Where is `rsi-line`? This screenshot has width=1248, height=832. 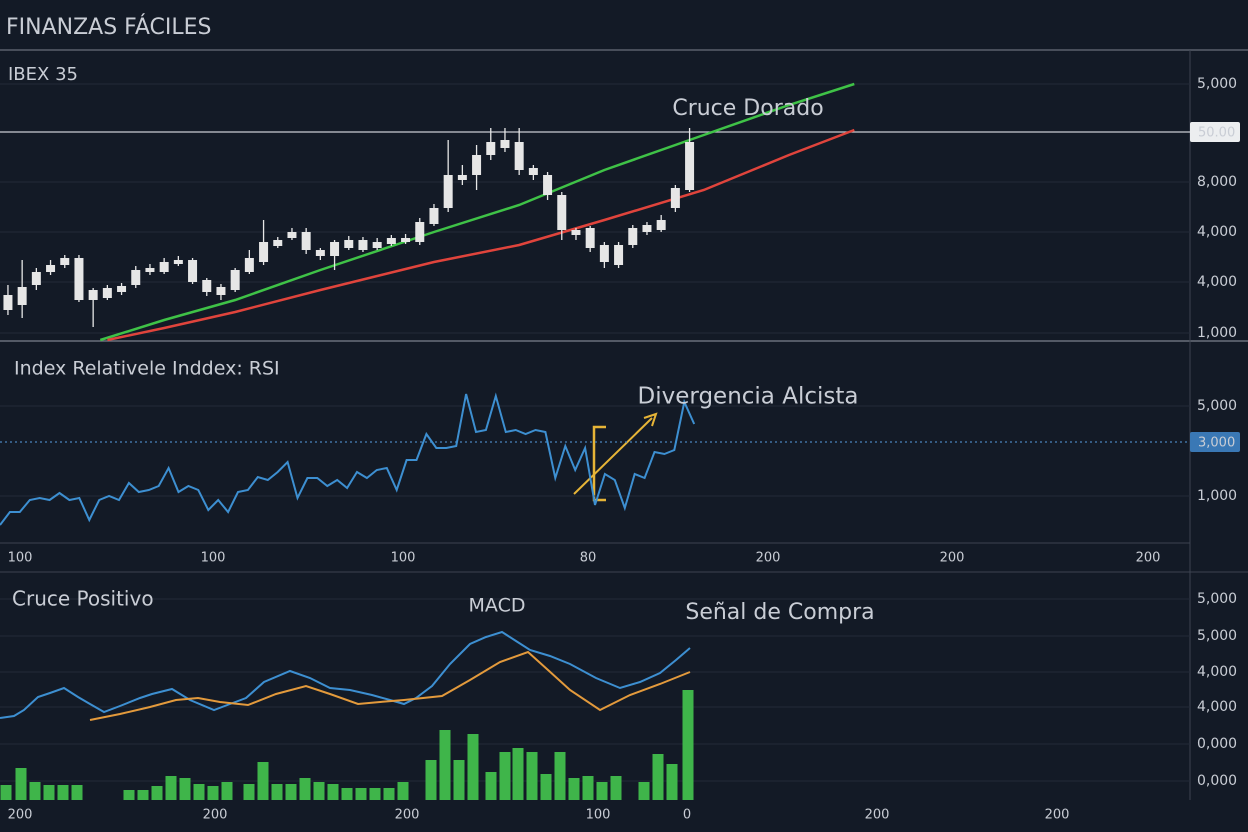 rsi-line is located at coordinates (348, 459).